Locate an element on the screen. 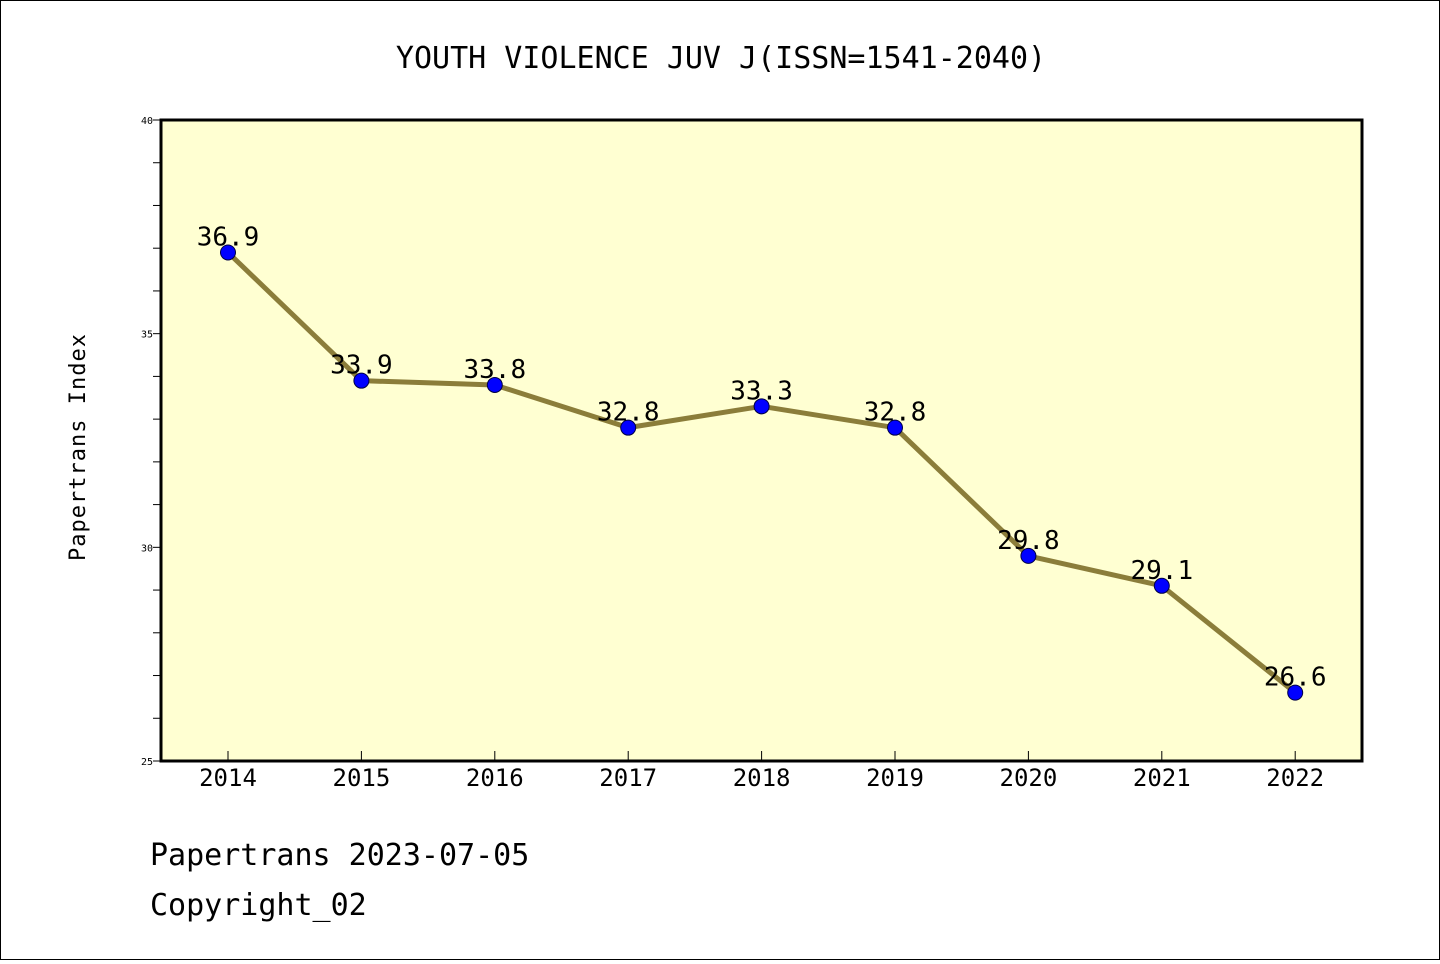 The image size is (1440, 964). y-tick-label: 40 is located at coordinates (147, 121).